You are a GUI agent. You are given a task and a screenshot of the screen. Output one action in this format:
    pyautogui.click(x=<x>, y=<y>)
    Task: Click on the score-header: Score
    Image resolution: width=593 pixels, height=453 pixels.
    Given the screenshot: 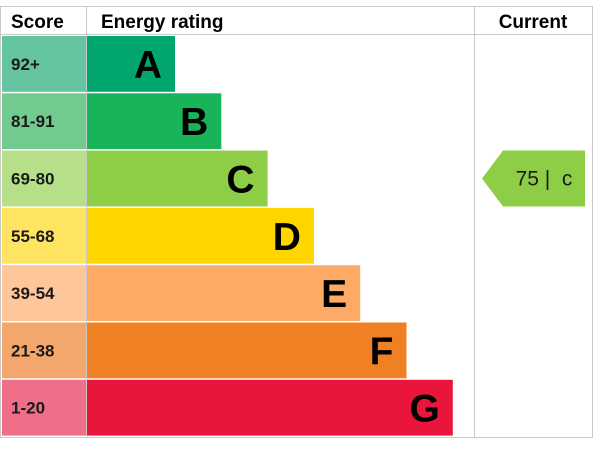 What is the action you would take?
    pyautogui.click(x=37, y=22)
    